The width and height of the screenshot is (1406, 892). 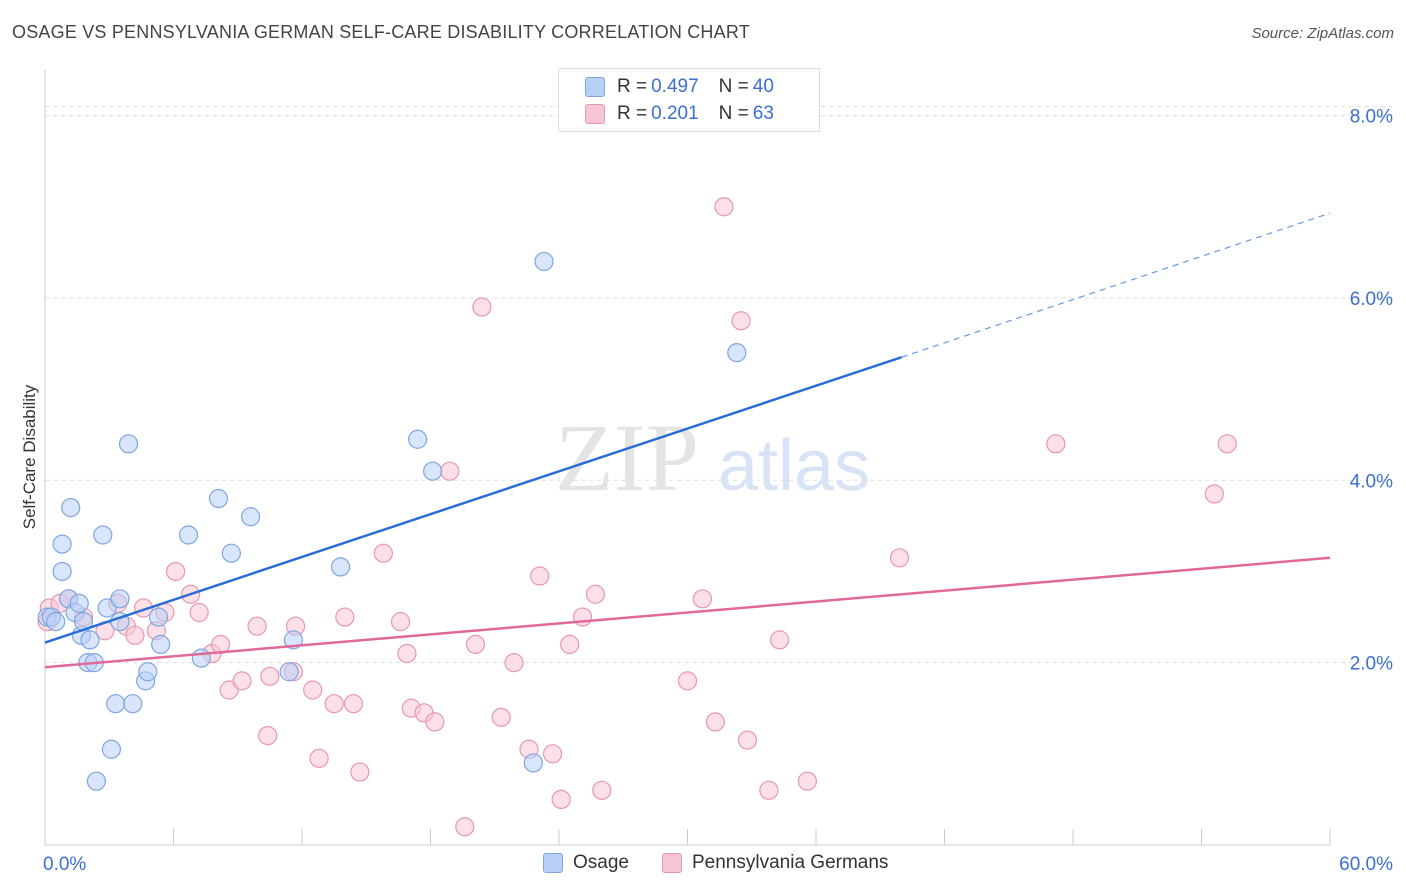 I want to click on series-legend-penn: Pennsylvania Germans, so click(x=775, y=863).